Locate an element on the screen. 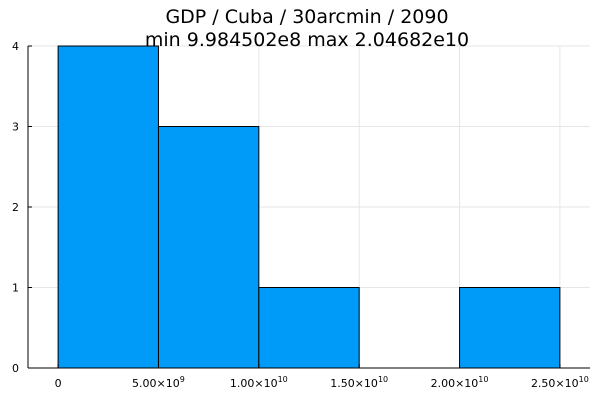 Image resolution: width=600 pixels, height=400 pixels. chart-title-line-2: min 9.984502e8 max 2.04682e10 is located at coordinates (307, 40).